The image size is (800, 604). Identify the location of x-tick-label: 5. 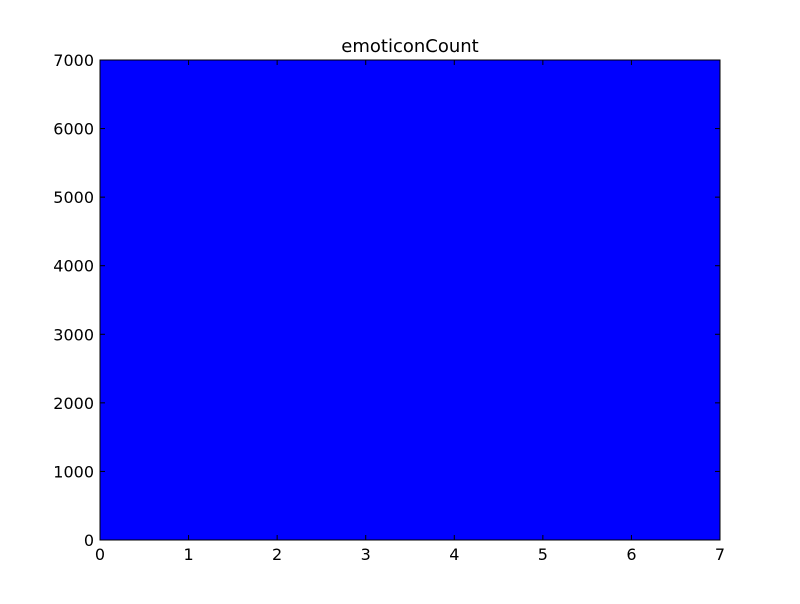
(543, 554).